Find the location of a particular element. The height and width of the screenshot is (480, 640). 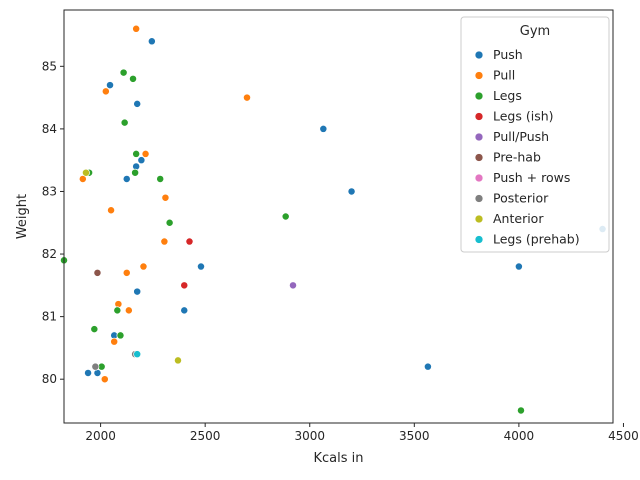

legend-entry: Legs (ish) is located at coordinates (523, 116).